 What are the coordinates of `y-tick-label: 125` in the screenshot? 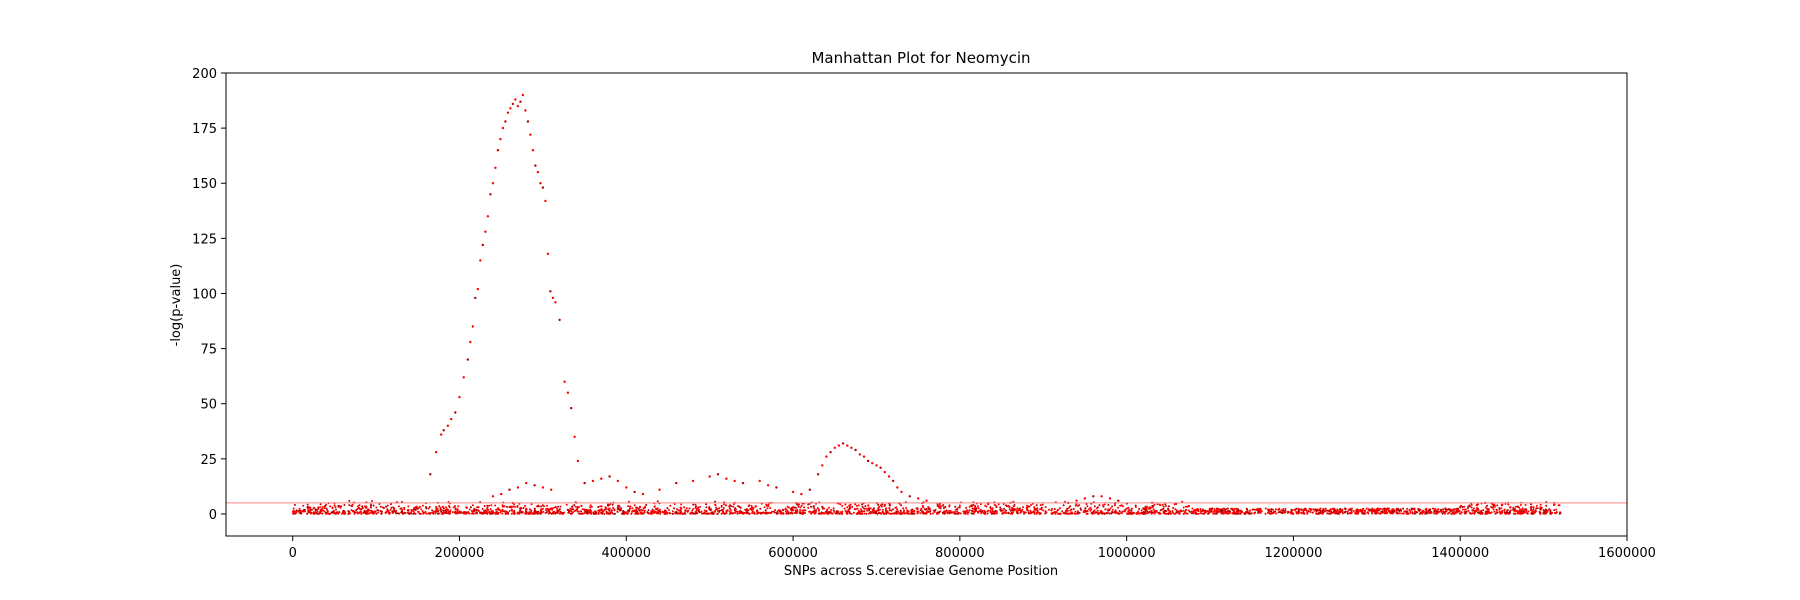 It's located at (204, 239).